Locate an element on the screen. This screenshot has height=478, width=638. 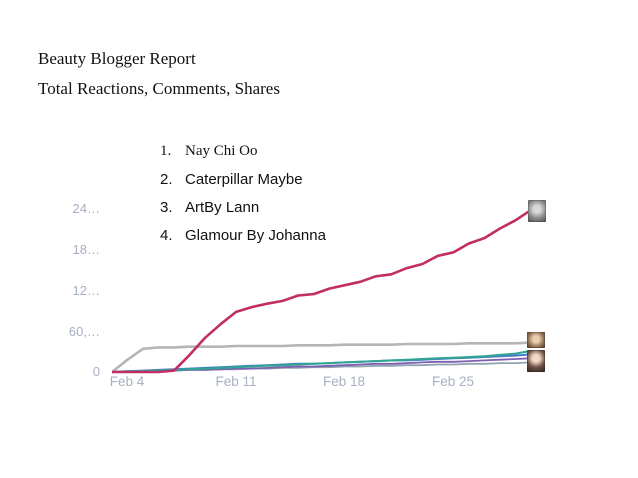
x-axis-tick-feb25: Feb 25 is located at coordinates (453, 381).